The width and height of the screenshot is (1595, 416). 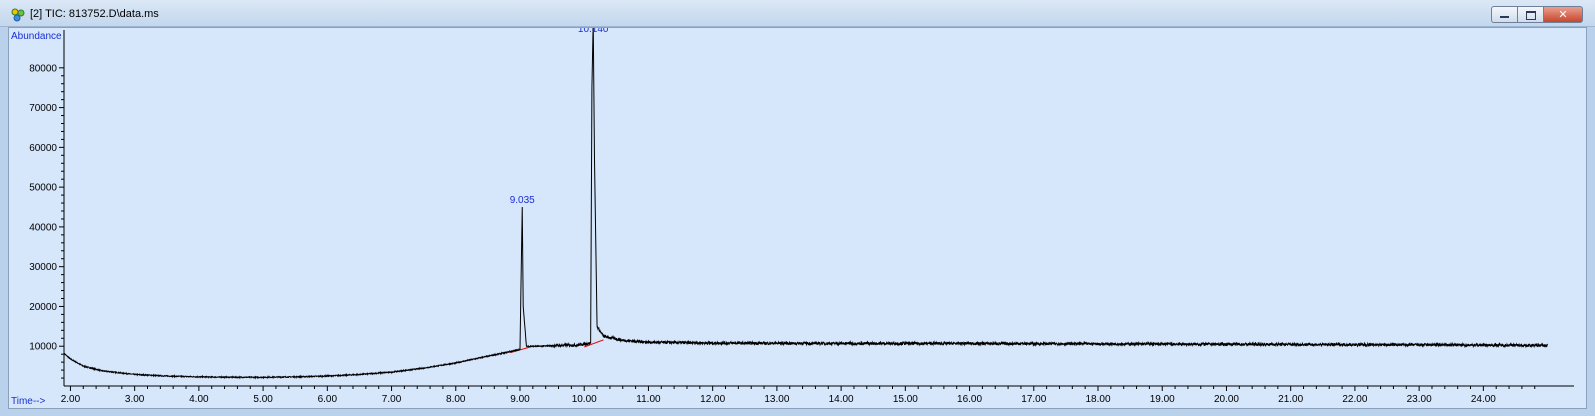 What do you see at coordinates (43, 148) in the screenshot?
I see `y-tick-label: 60000` at bounding box center [43, 148].